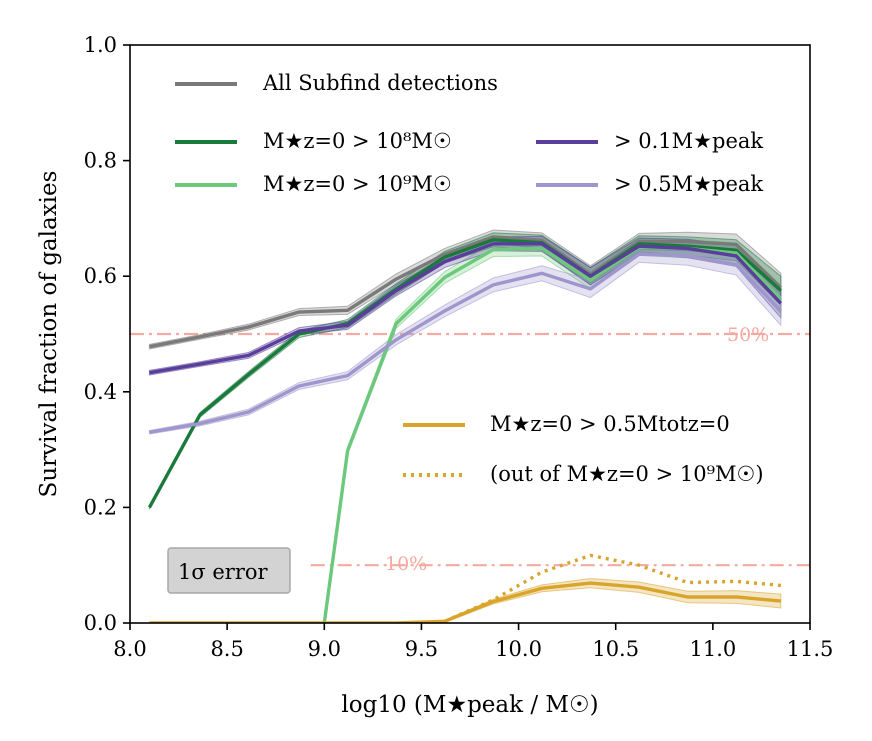 This screenshot has width=872, height=741. I want to click on error-box: 1σ error, so click(229, 570).